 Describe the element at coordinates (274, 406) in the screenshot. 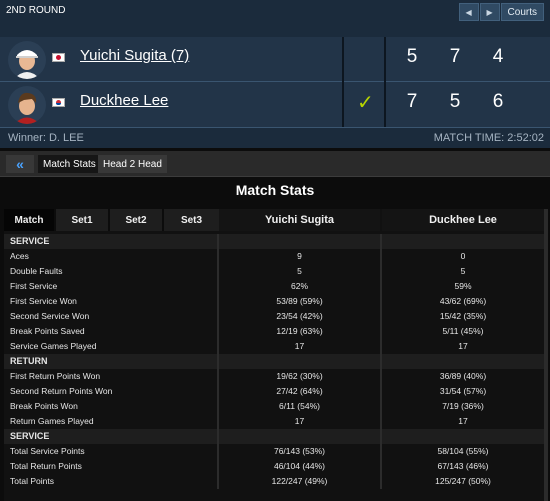

I see `stat-row: Break Points Won 6/11 (54%) 7/19 (36%)` at that location.